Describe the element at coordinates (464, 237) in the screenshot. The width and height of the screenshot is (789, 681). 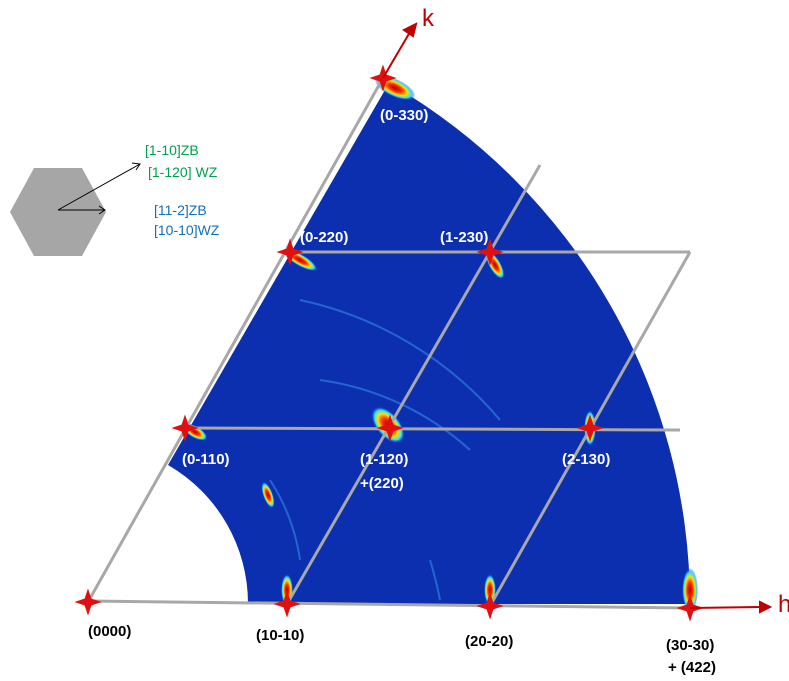
I see `point-label: (1-230)` at that location.